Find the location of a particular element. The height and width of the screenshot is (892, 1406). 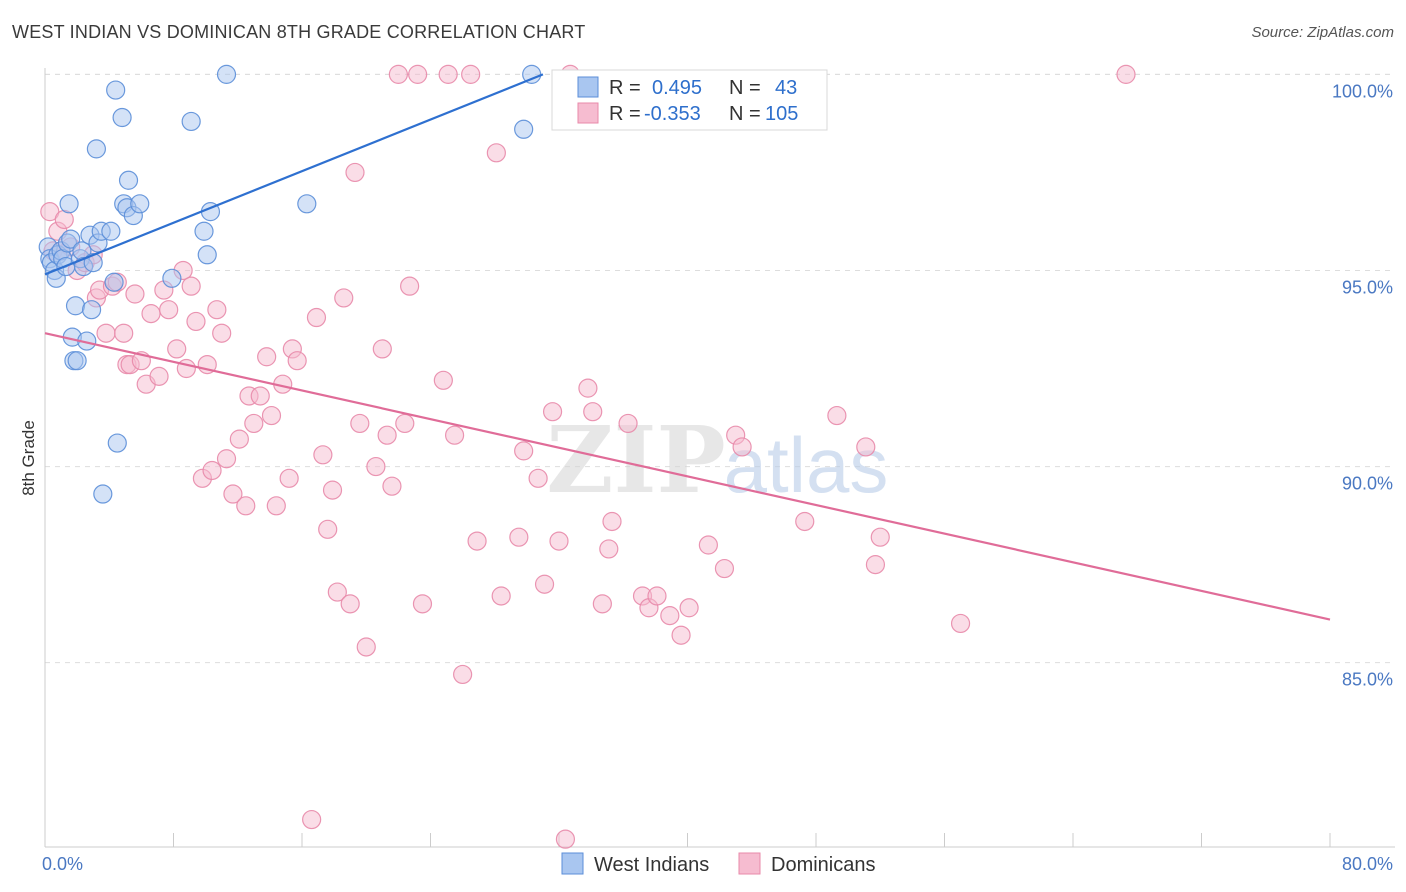

stats-row1-n-label: N = is located at coordinates (745, 88).